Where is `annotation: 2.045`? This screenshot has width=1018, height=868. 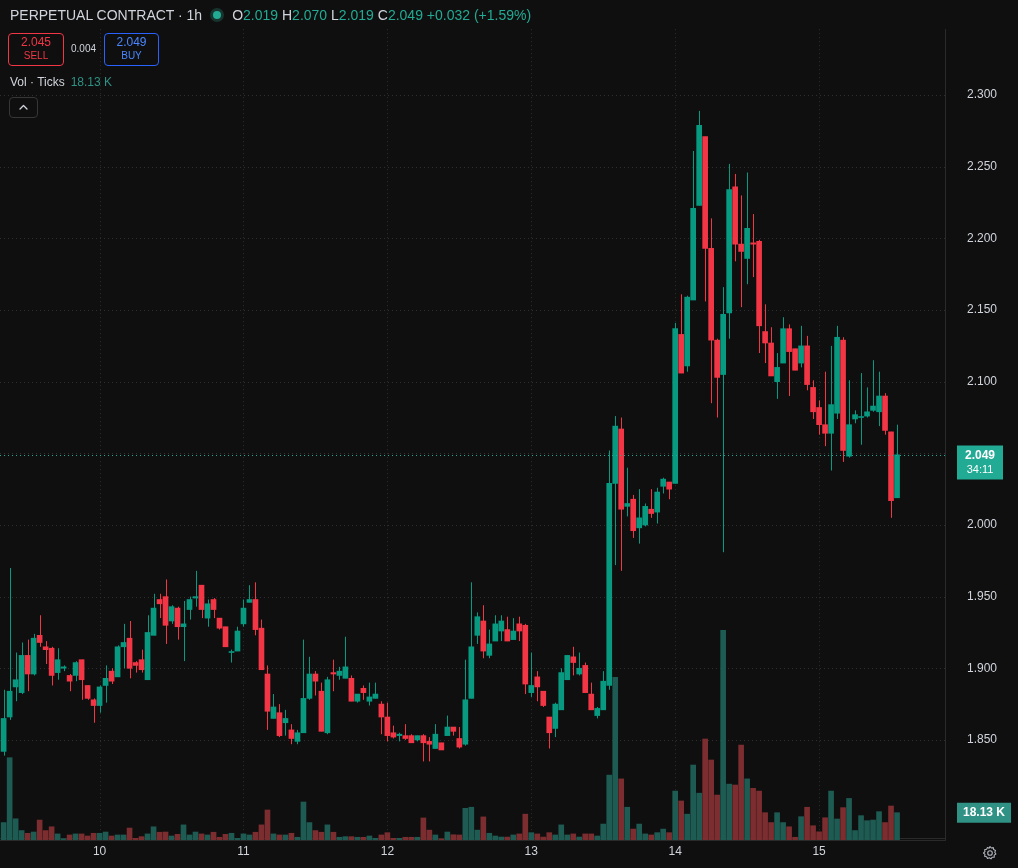
annotation: 2.045 is located at coordinates (36, 42).